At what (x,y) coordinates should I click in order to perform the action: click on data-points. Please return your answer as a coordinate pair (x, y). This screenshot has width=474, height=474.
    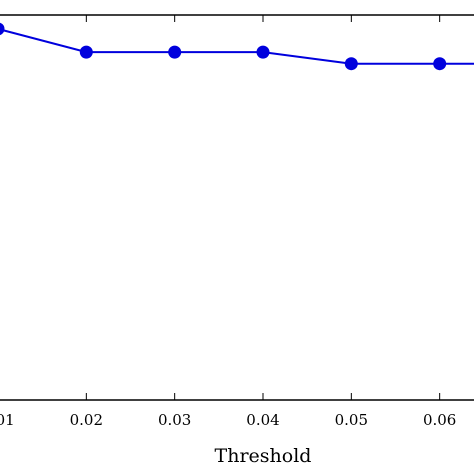
    Looking at the image, I should click on (223, 46).